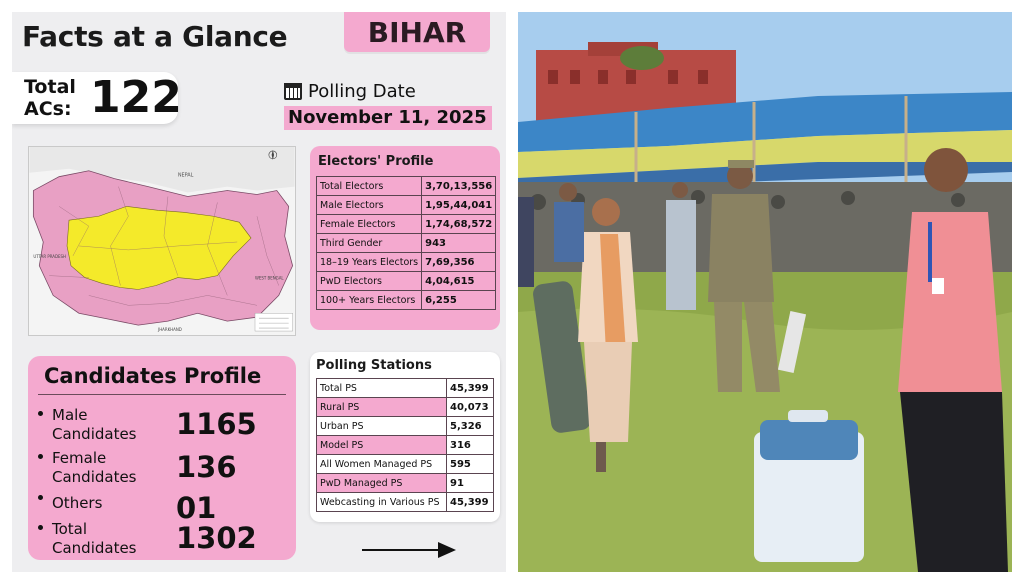  What do you see at coordinates (369, 262) in the screenshot?
I see `row-label: 18–19 Years Electors` at bounding box center [369, 262].